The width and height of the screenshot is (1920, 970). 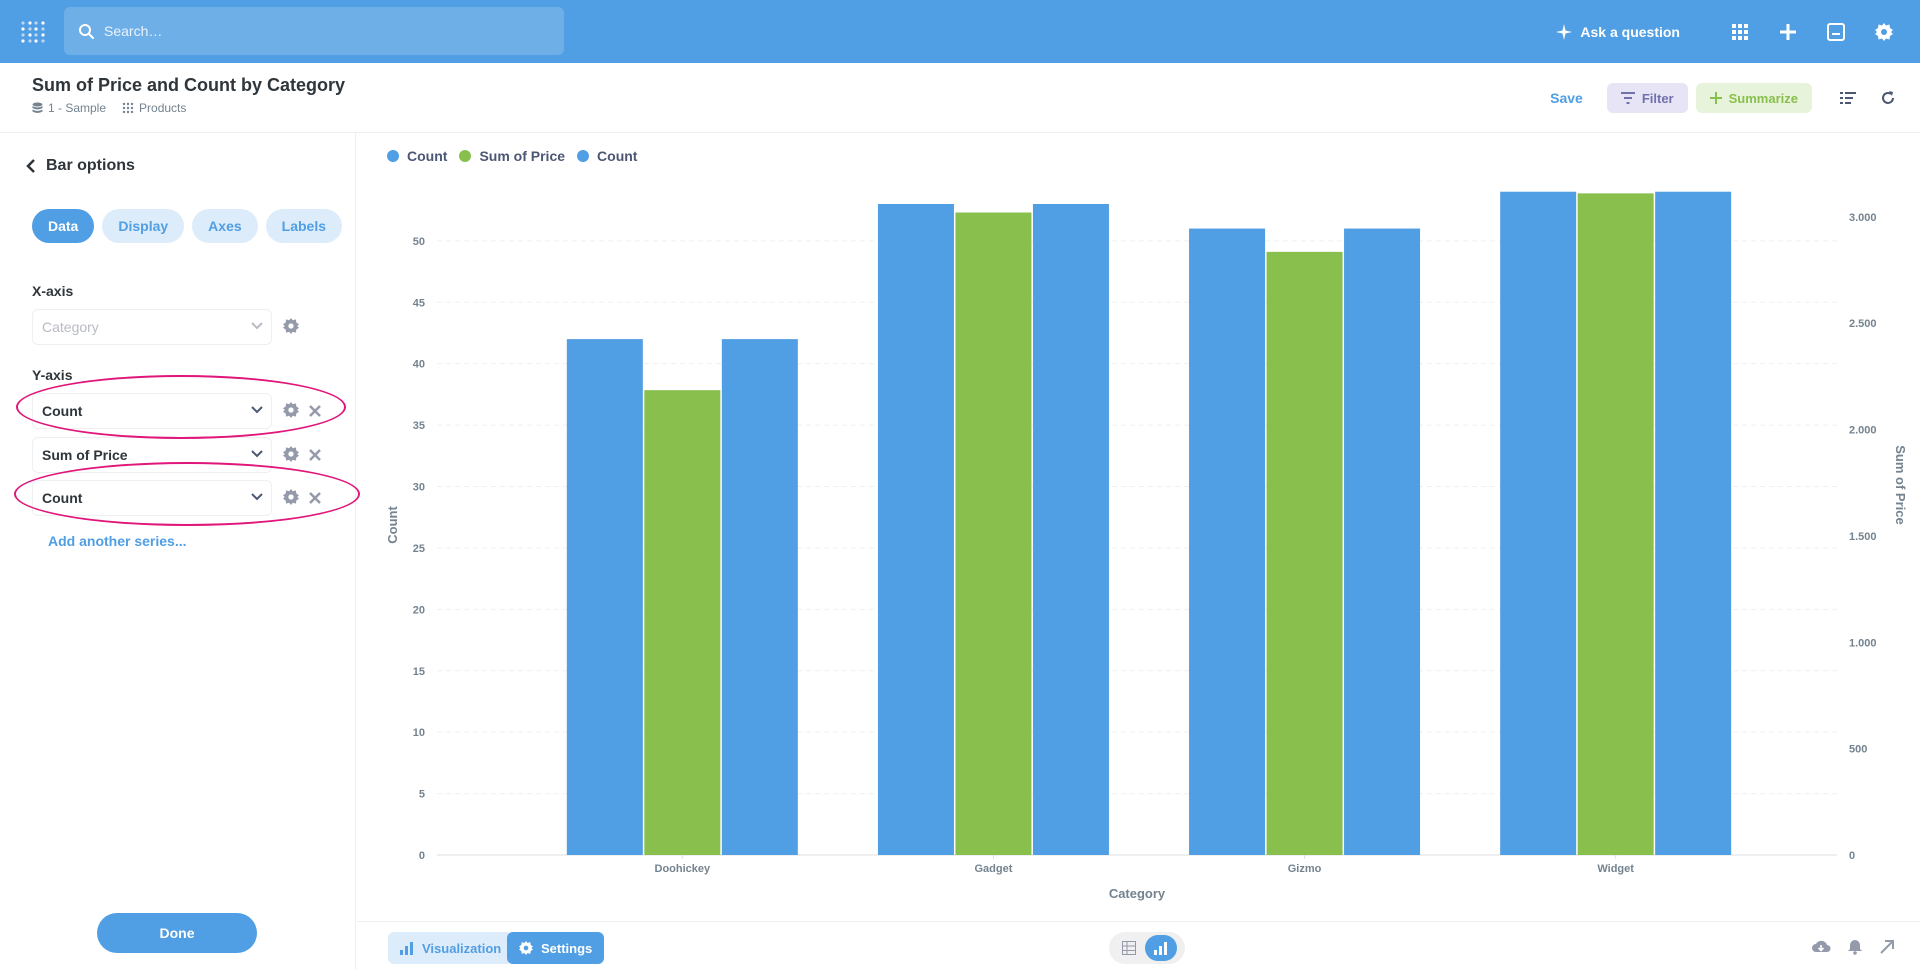 I want to click on table-view-toggle, so click(x=1129, y=948).